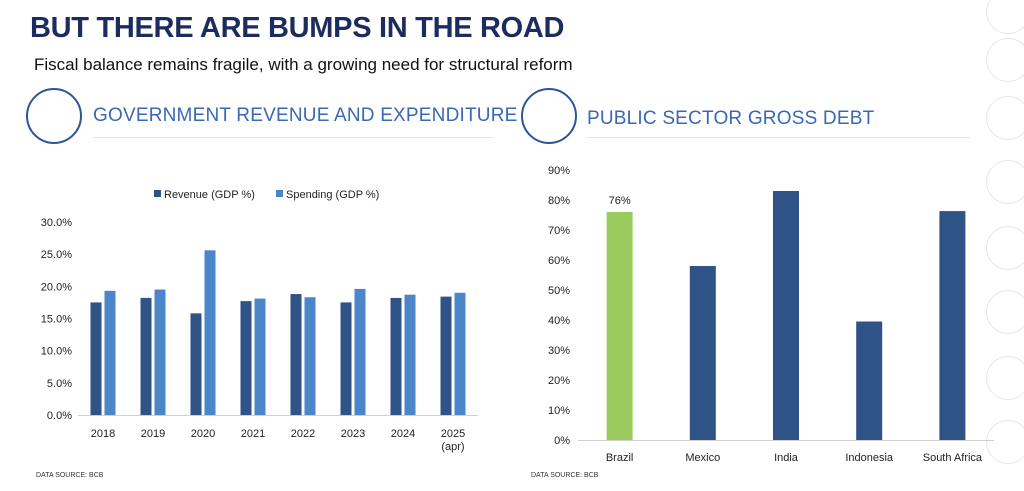  Describe the element at coordinates (353, 434) in the screenshot. I see `x-tick-label: 2023` at that location.